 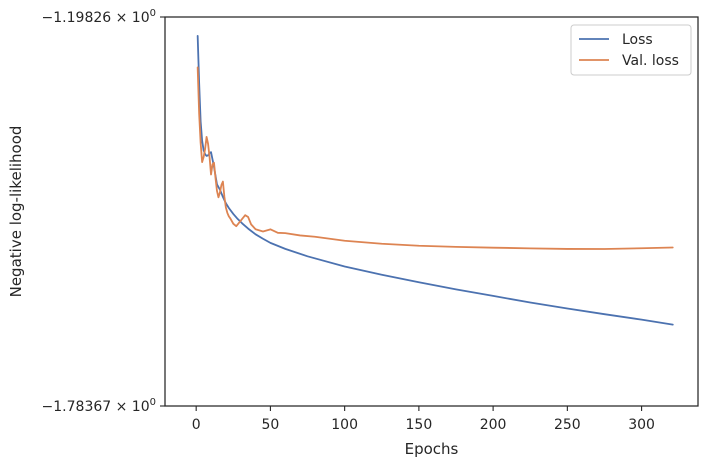 I want to click on x-tick-label: 50, so click(x=270, y=425).